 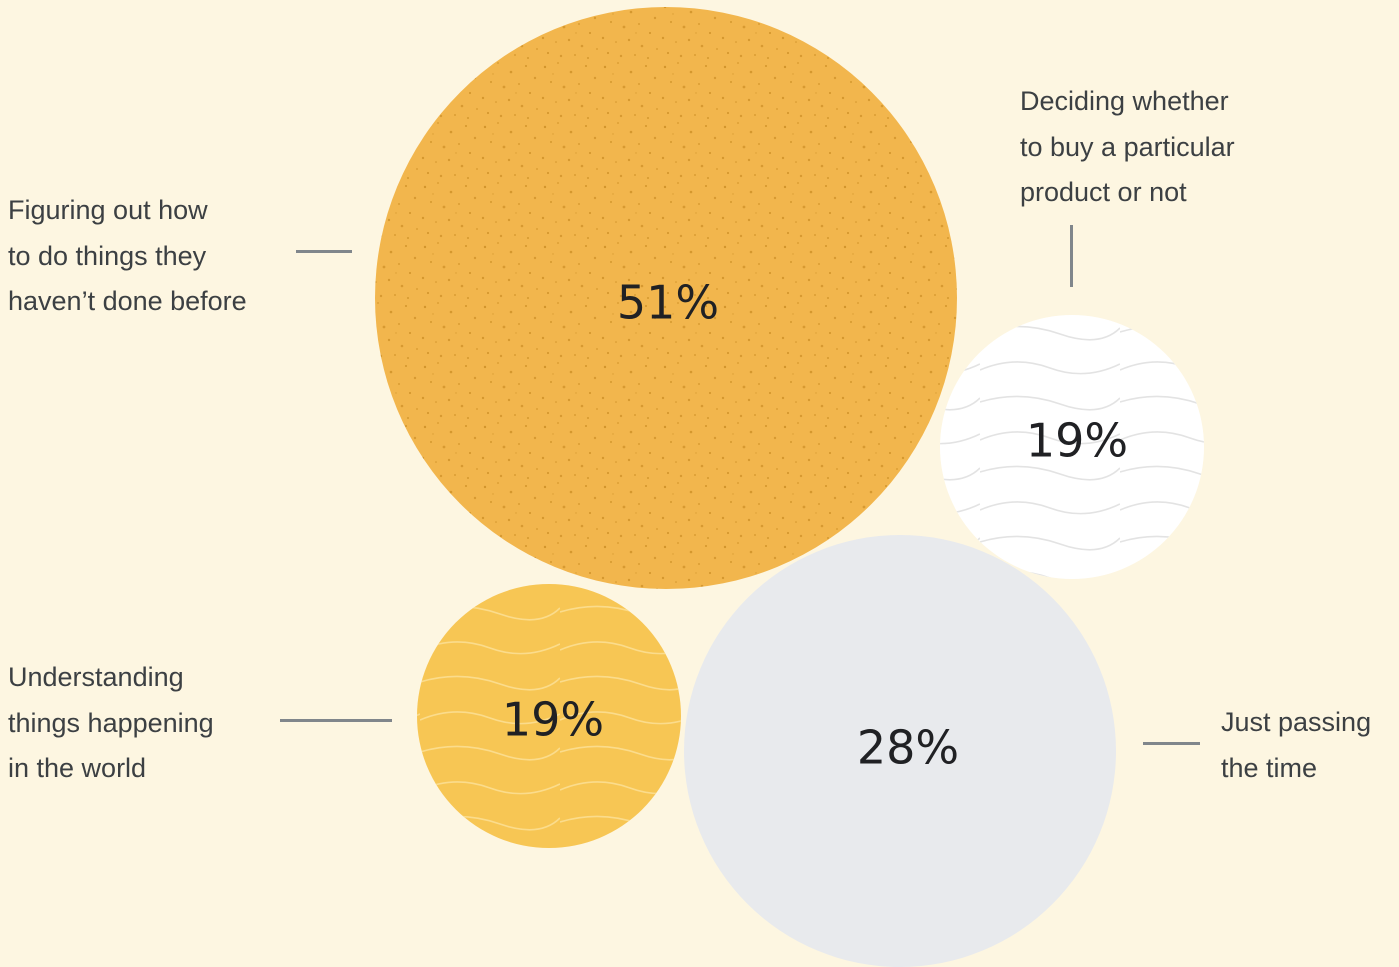 I want to click on bubble-deciding-to-buy-texture, so click(x=1072, y=447).